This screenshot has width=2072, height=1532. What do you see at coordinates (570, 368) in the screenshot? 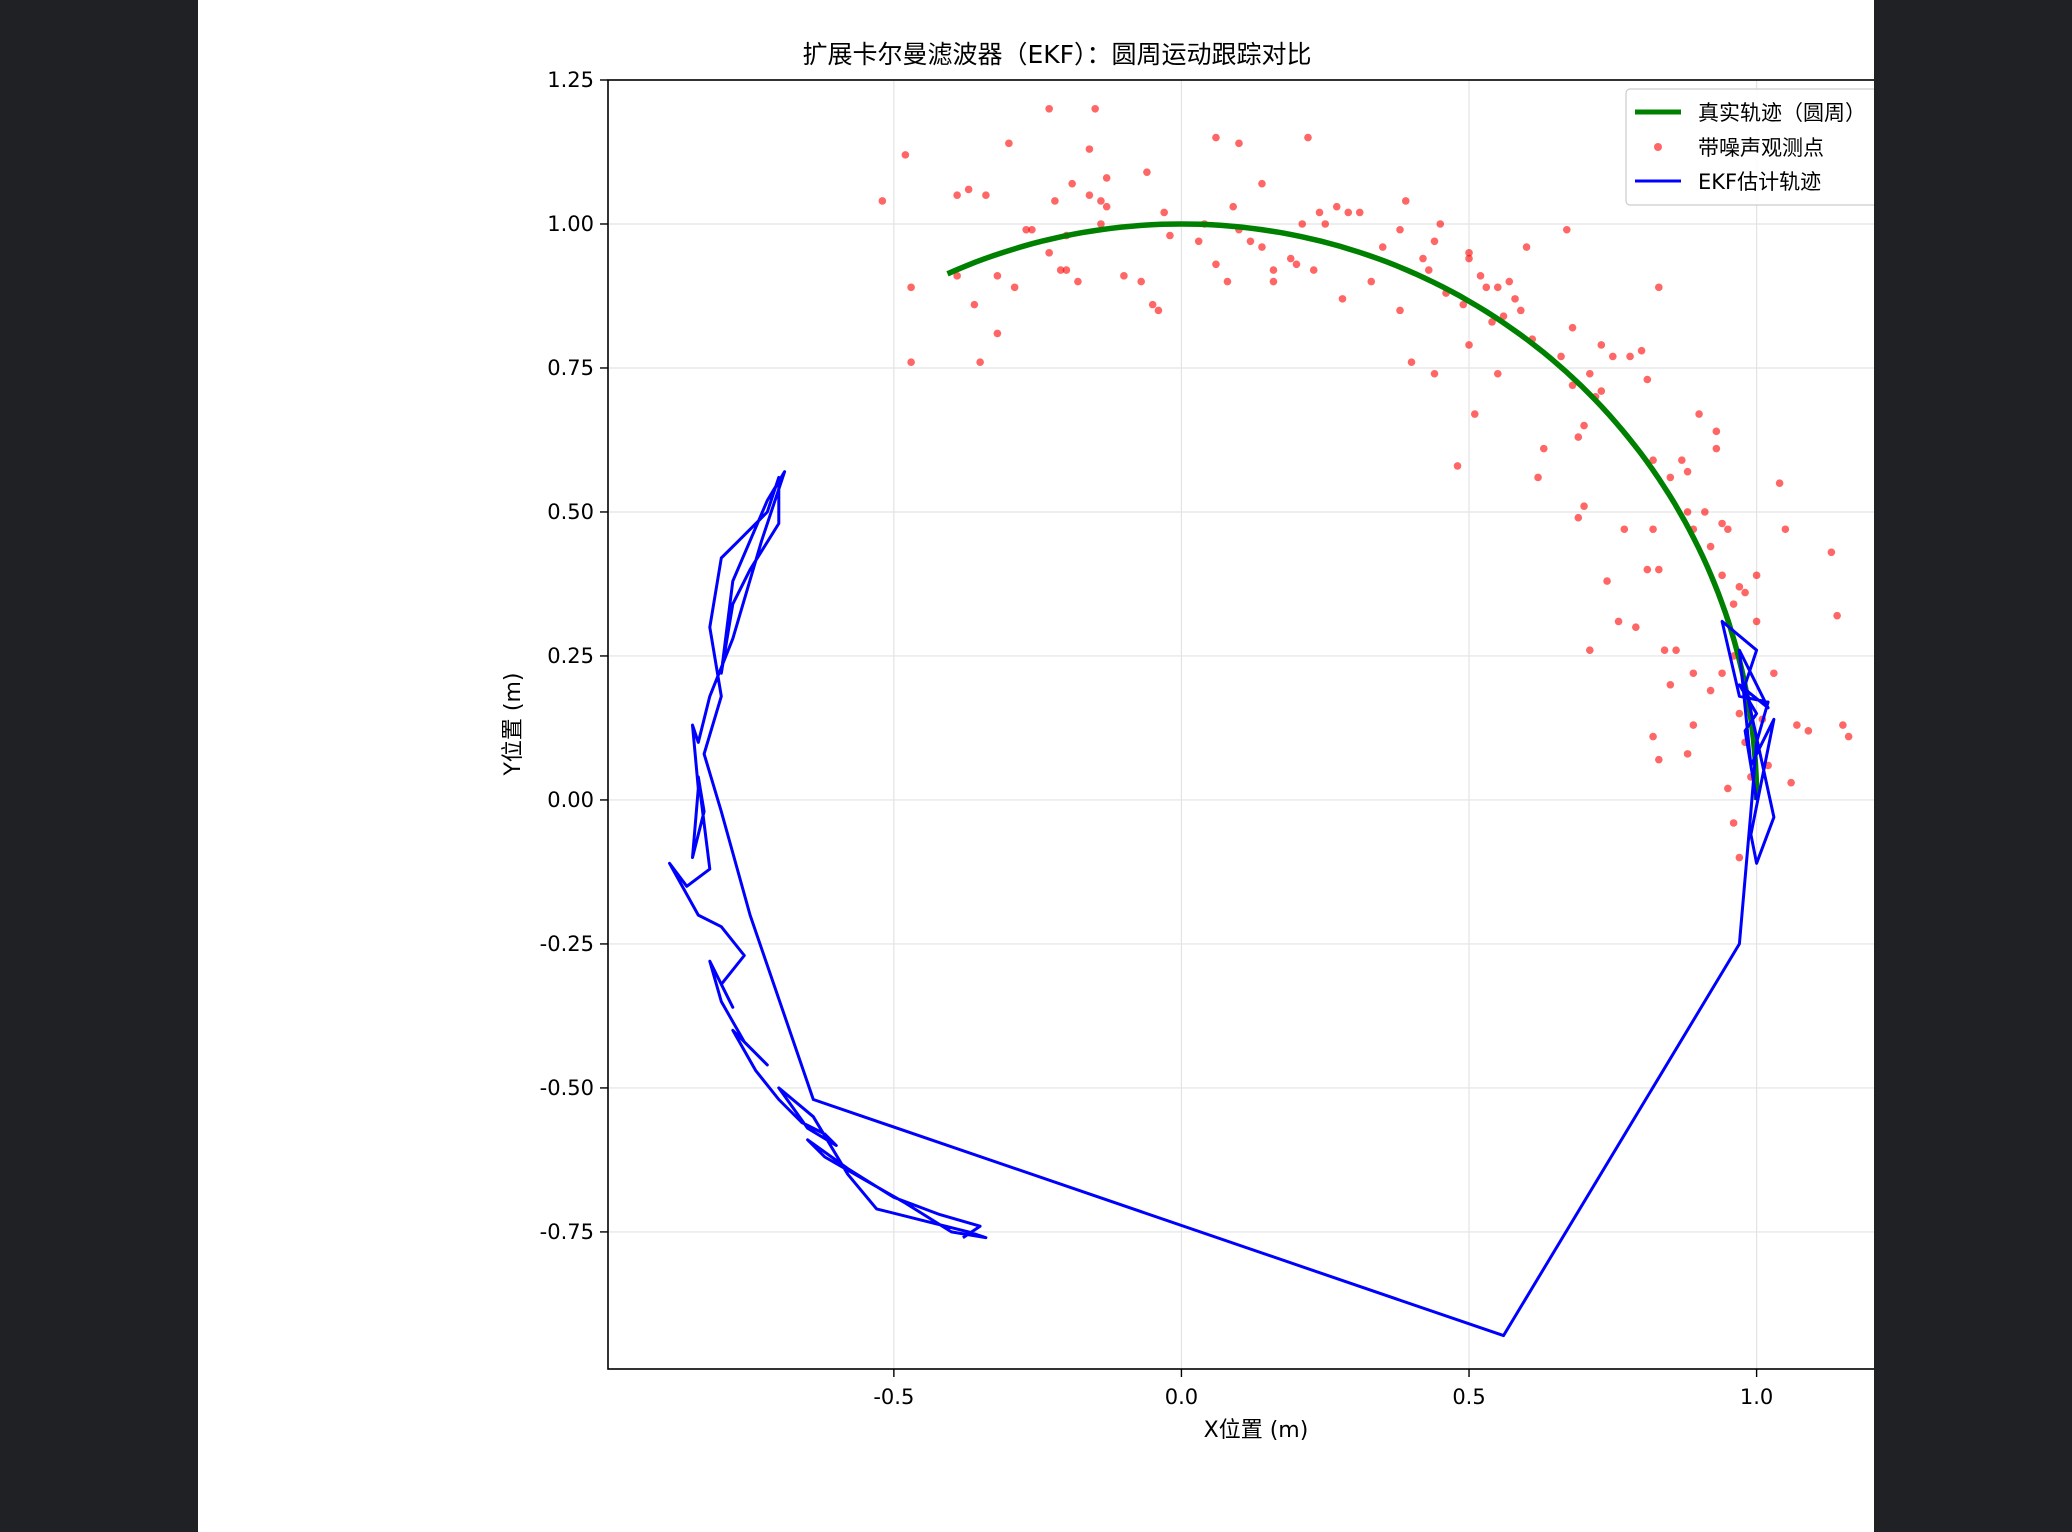
I see `y-tick-label: 0.75` at bounding box center [570, 368].